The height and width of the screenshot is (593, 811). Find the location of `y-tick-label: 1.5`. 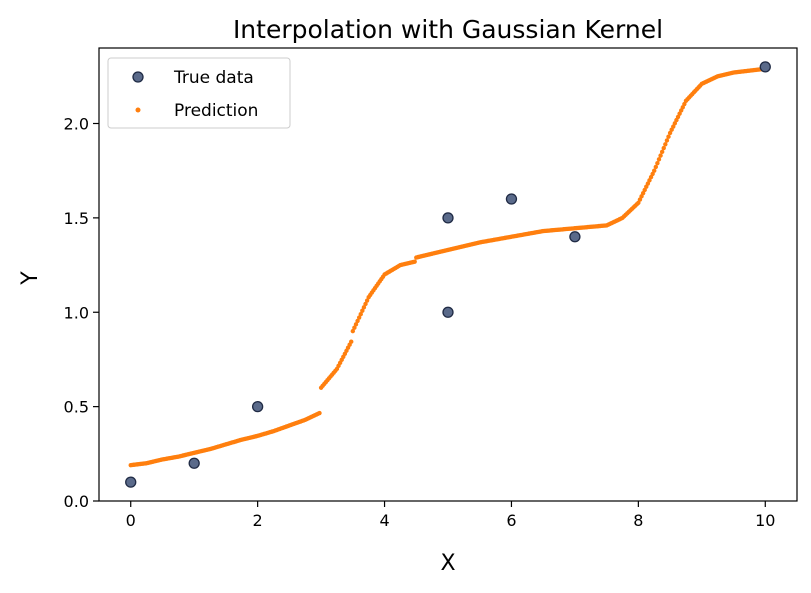

y-tick-label: 1.5 is located at coordinates (76, 218).